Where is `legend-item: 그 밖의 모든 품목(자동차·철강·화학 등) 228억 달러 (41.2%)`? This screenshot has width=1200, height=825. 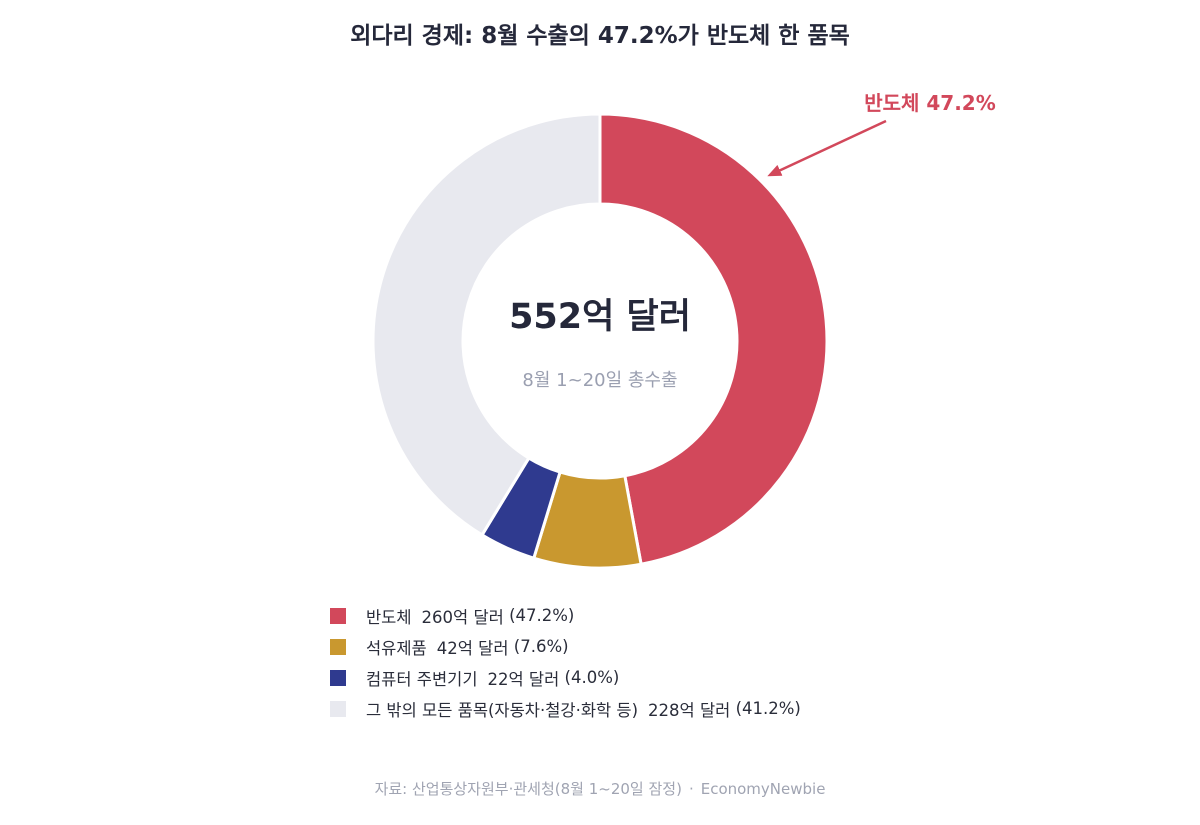 legend-item: 그 밖의 모든 품목(자동차·철강·화학 등) 228억 달러 (41.2%) is located at coordinates (565, 708).